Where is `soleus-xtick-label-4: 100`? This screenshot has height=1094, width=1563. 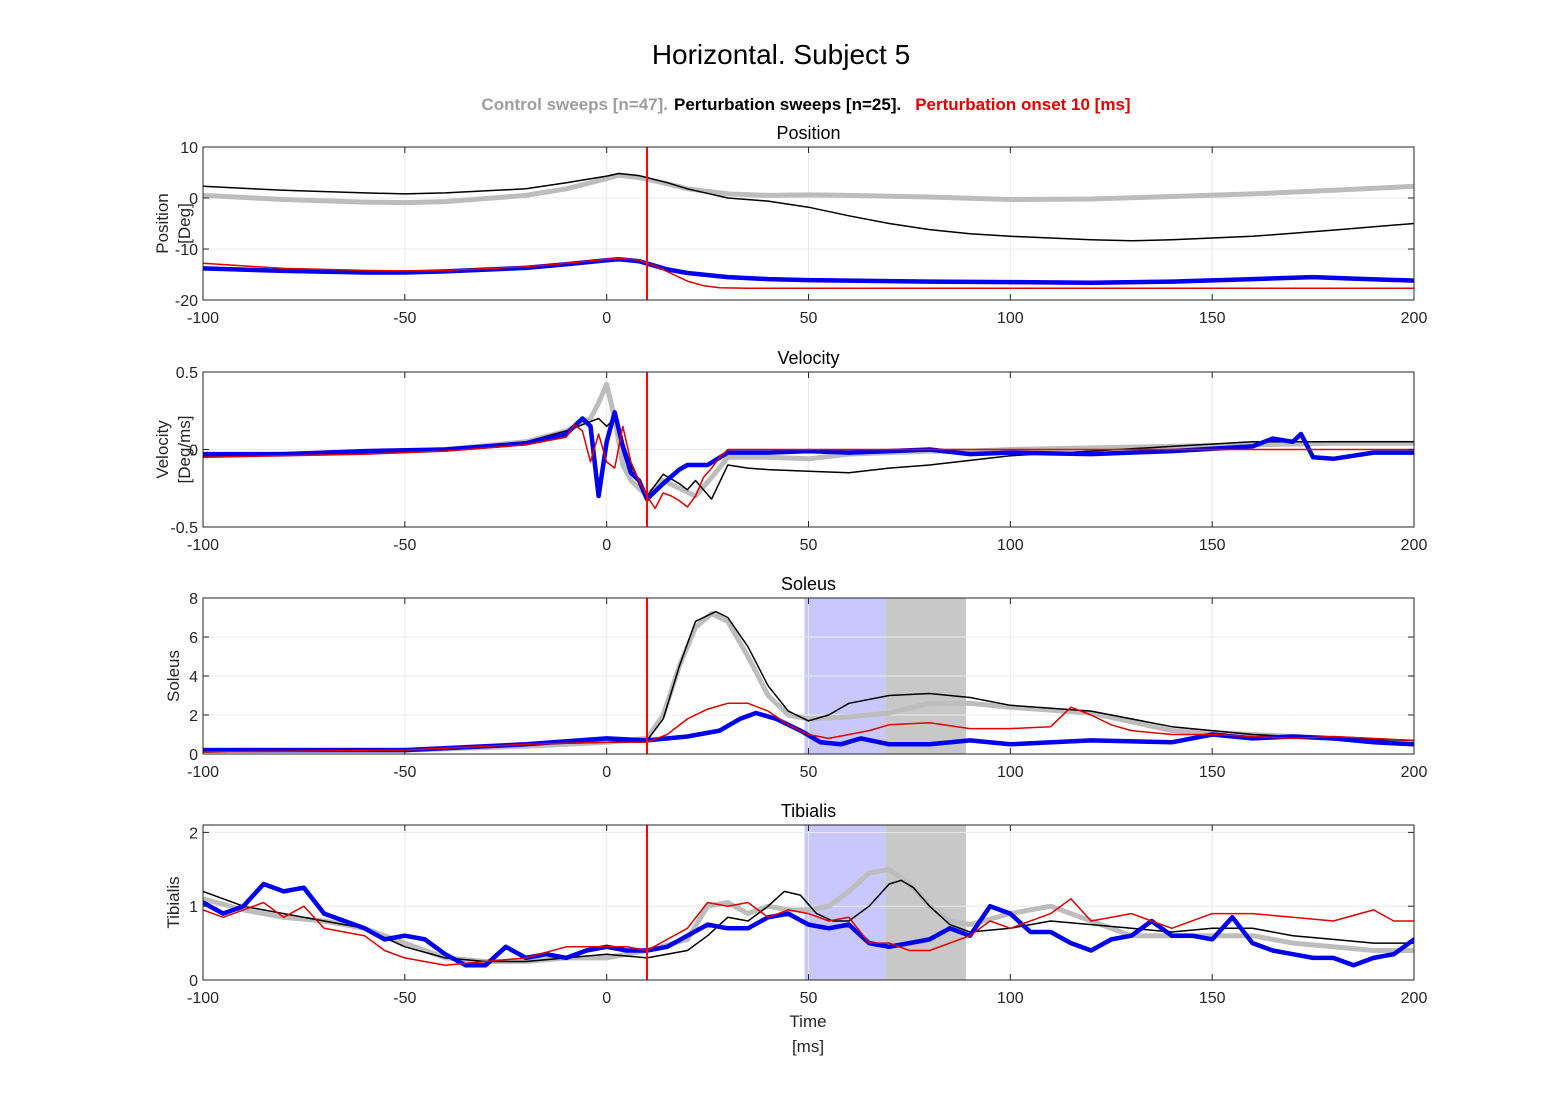 soleus-xtick-label-4: 100 is located at coordinates (1010, 772).